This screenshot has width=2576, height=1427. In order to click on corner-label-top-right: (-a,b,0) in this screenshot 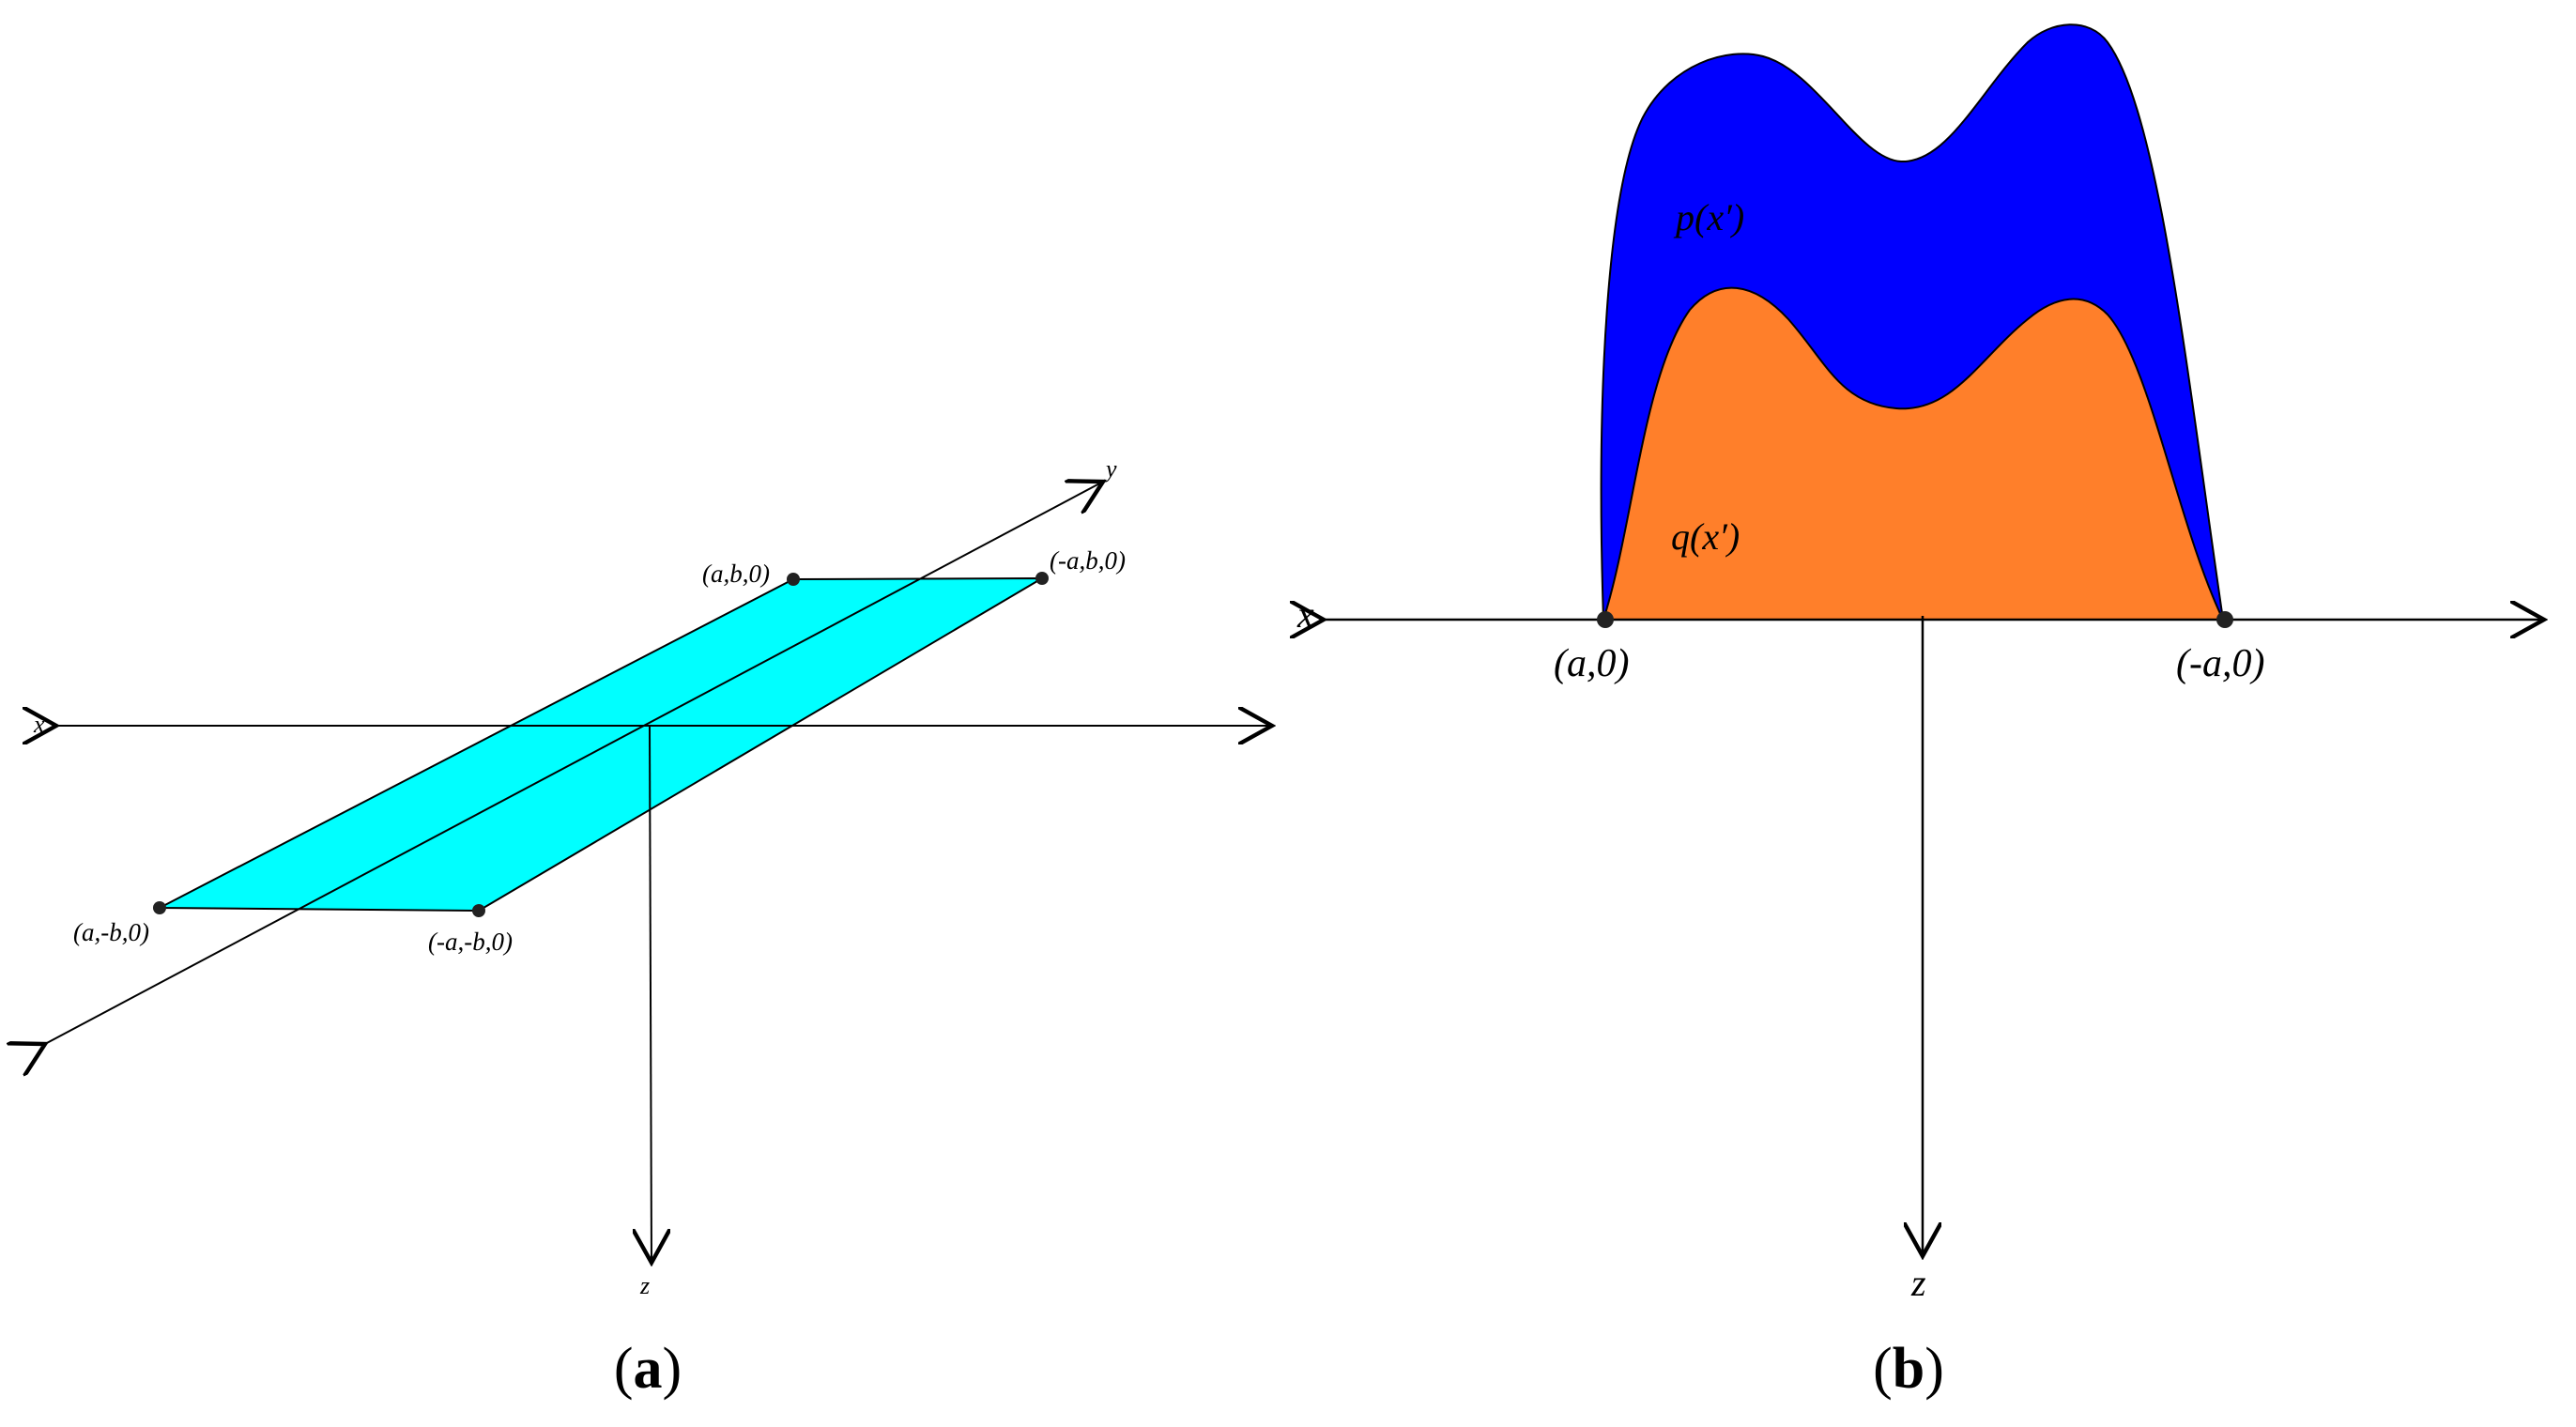, I will do `click(1088, 560)`.